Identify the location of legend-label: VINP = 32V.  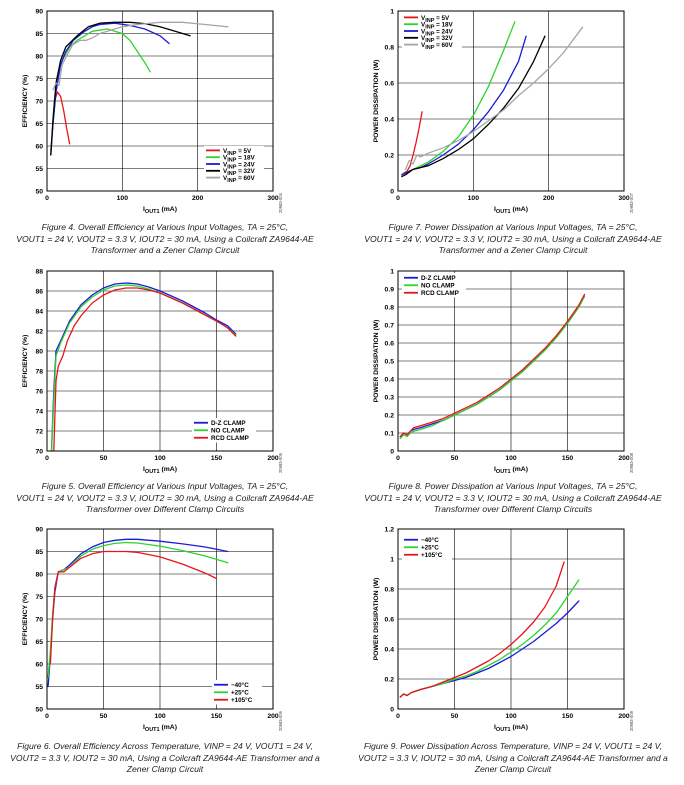
(437, 39).